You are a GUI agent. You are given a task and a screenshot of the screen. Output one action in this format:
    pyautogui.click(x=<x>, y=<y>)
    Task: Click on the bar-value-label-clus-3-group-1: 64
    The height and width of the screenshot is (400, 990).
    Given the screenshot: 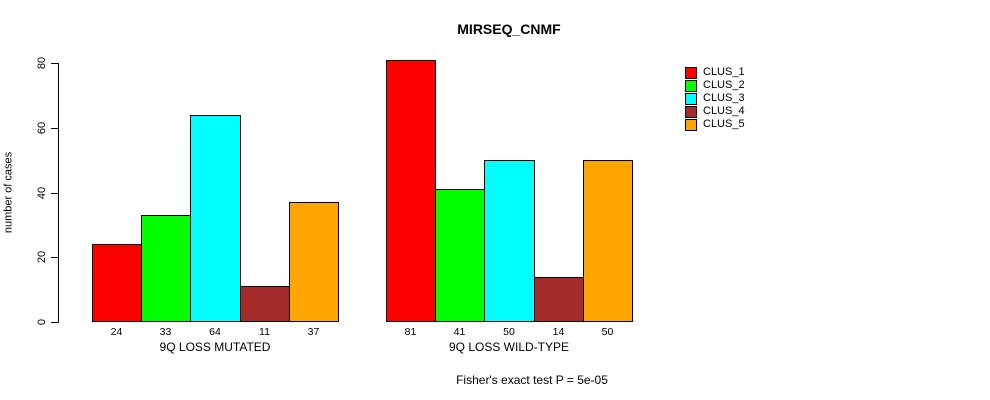 What is the action you would take?
    pyautogui.click(x=215, y=332)
    